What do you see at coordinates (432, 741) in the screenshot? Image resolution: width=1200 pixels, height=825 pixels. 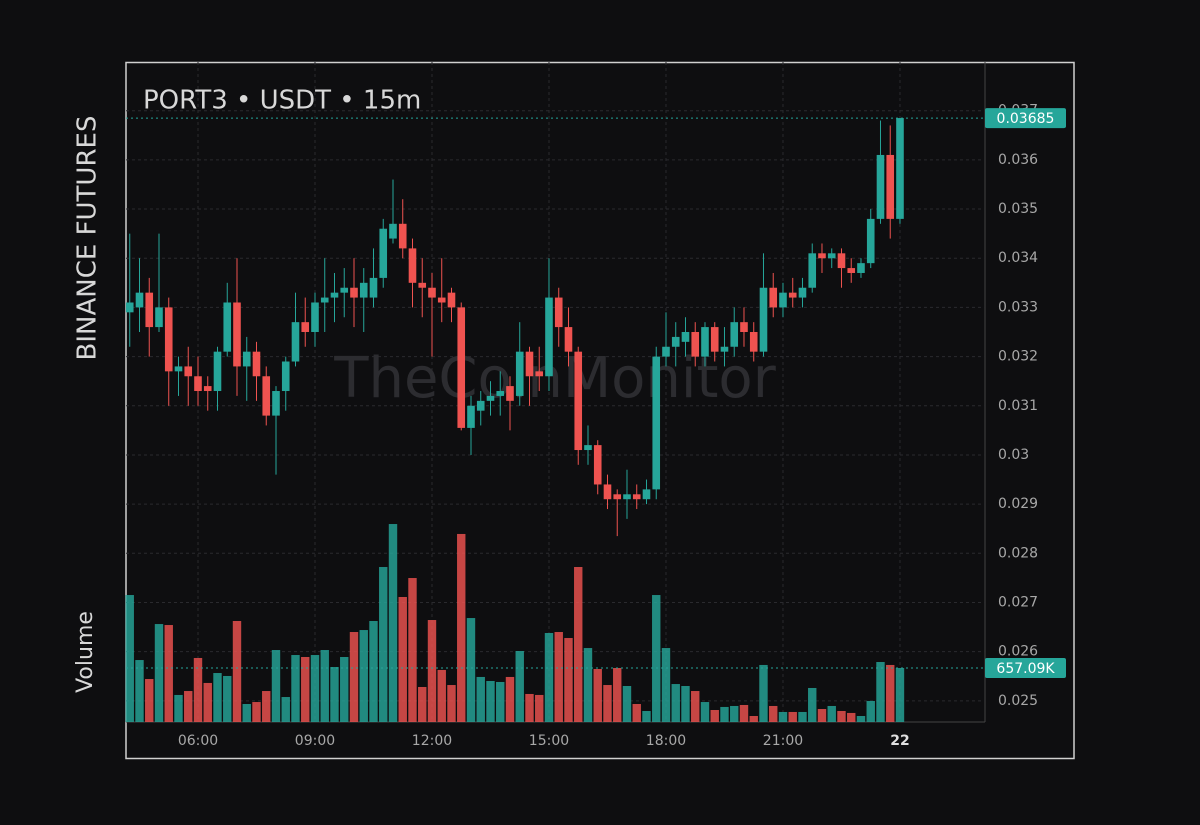 I see `x-tick-label: 12:00` at bounding box center [432, 741].